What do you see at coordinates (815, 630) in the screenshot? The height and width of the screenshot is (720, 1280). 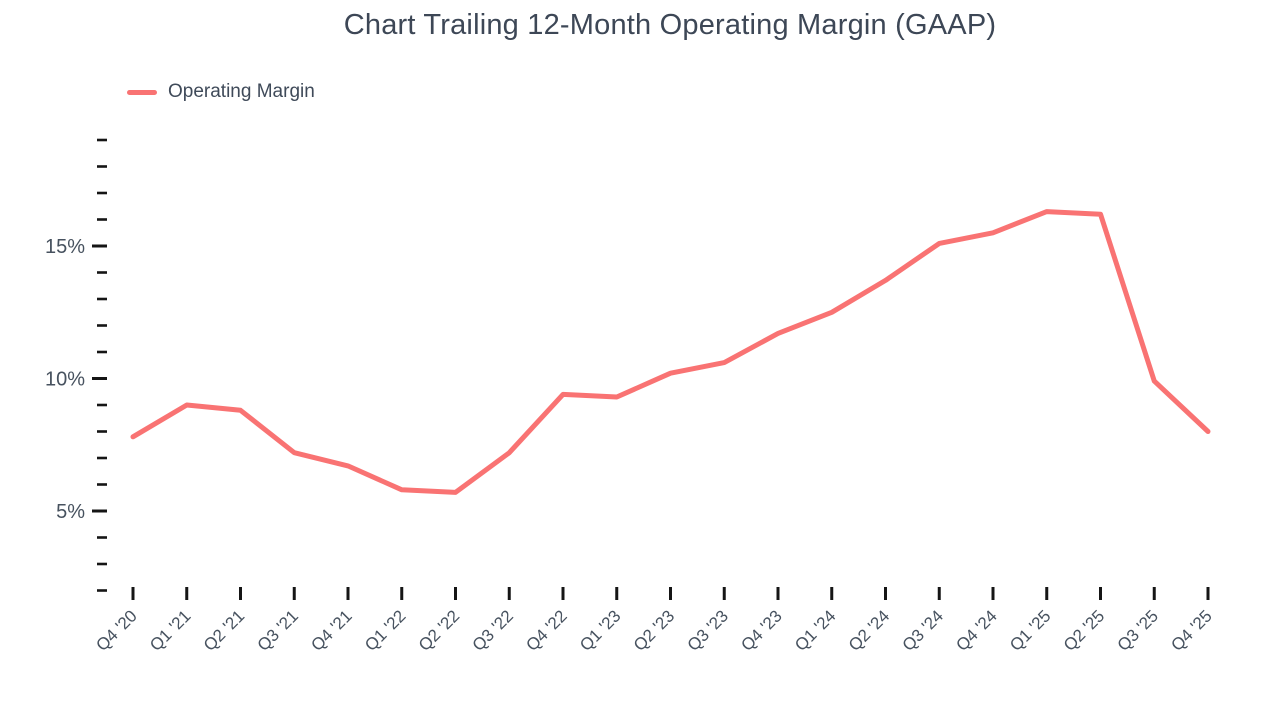 I see `x-axis-tick-label: Q1 '24` at bounding box center [815, 630].